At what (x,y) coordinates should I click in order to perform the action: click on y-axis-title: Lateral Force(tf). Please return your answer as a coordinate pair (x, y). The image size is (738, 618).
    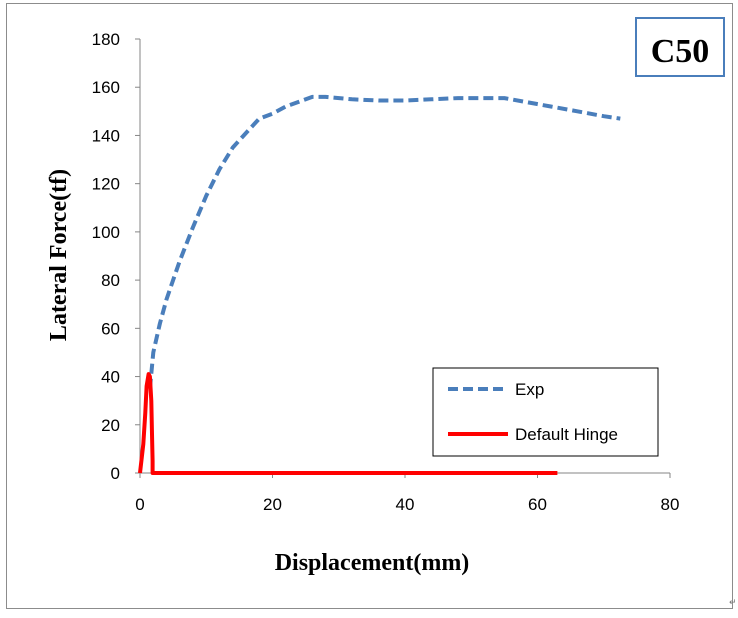
    Looking at the image, I should click on (59, 255).